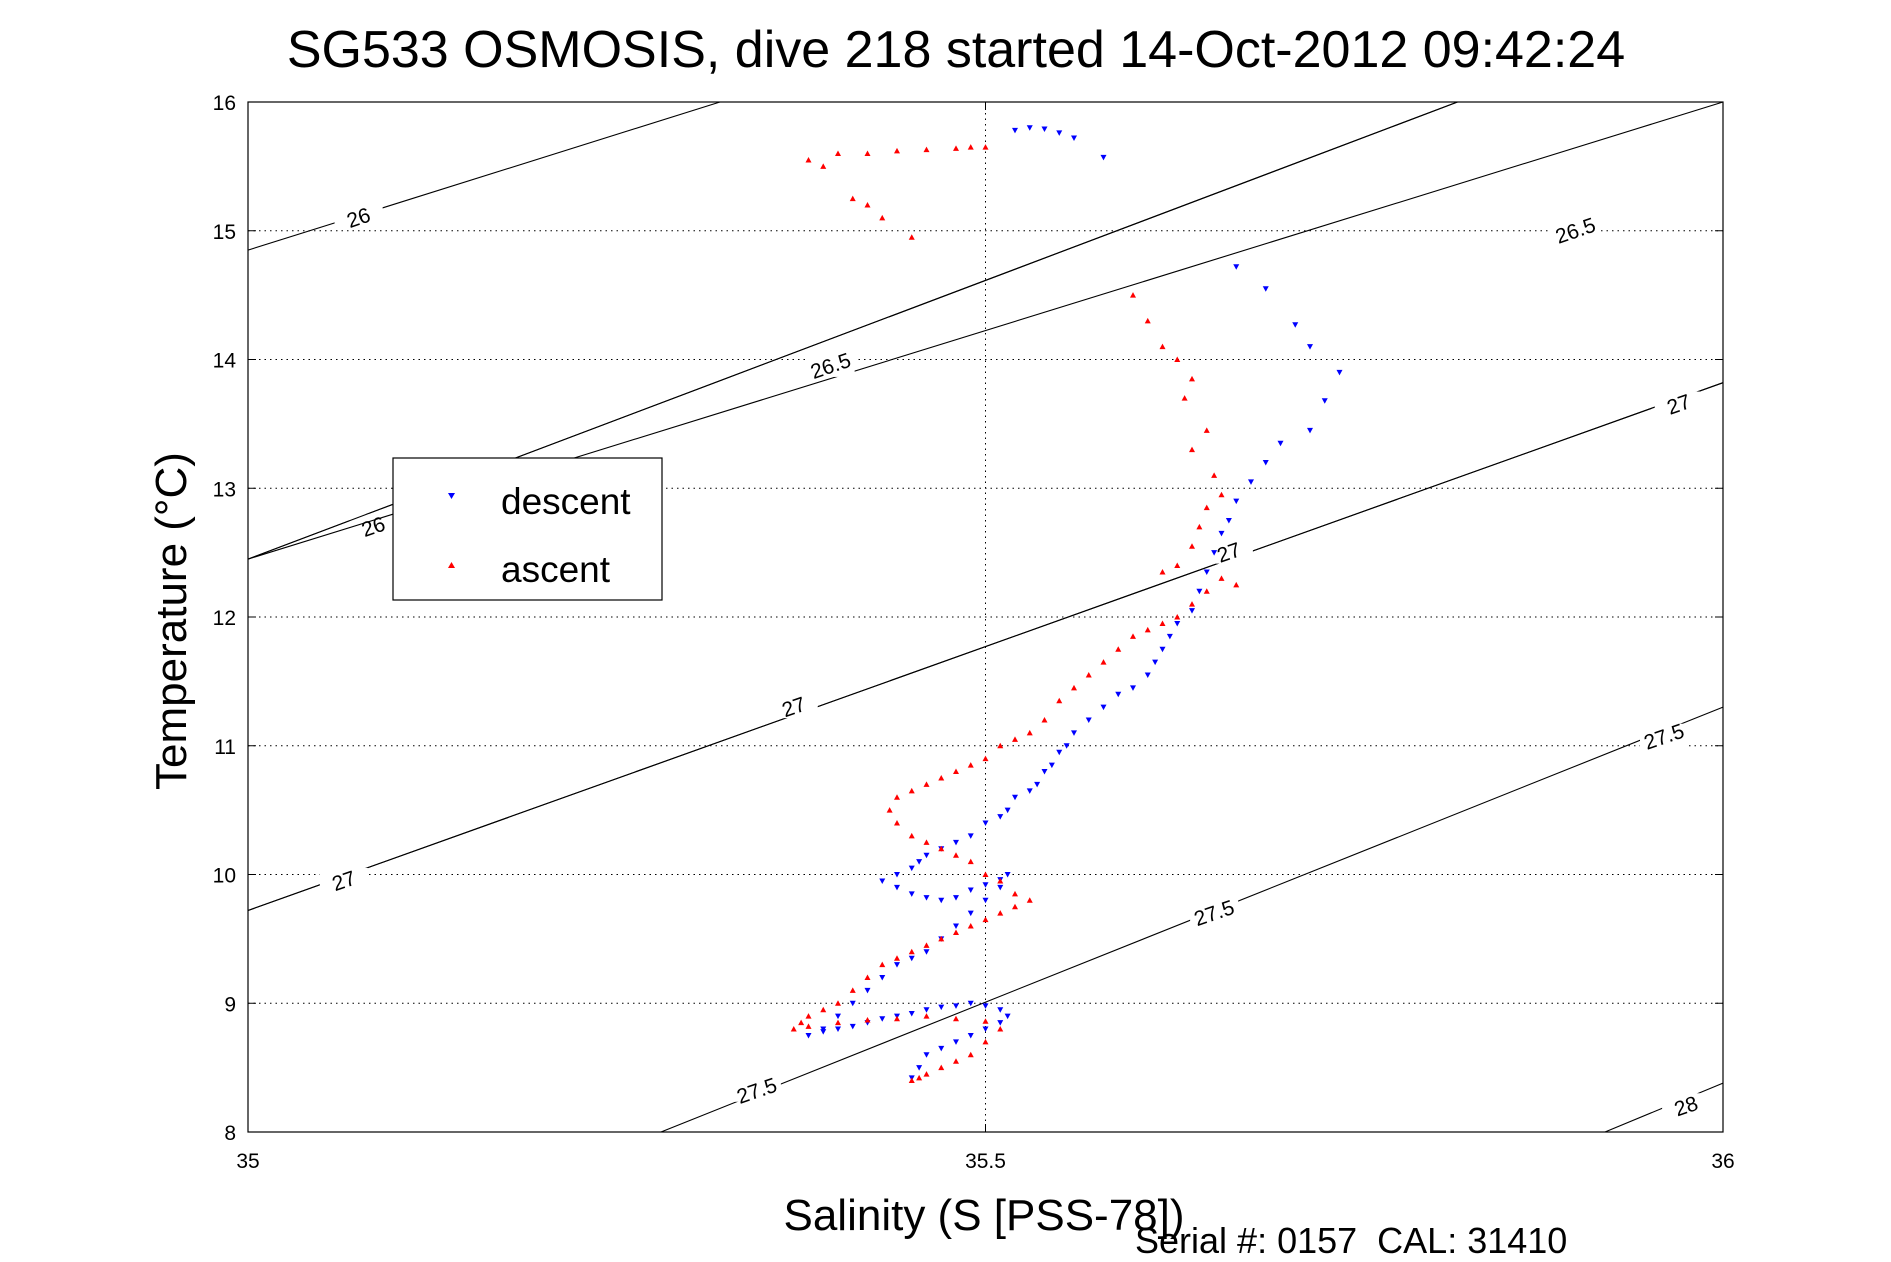 The height and width of the screenshot is (1262, 1891). What do you see at coordinates (985, 1161) in the screenshot?
I see `x-tick-label: 35.5` at bounding box center [985, 1161].